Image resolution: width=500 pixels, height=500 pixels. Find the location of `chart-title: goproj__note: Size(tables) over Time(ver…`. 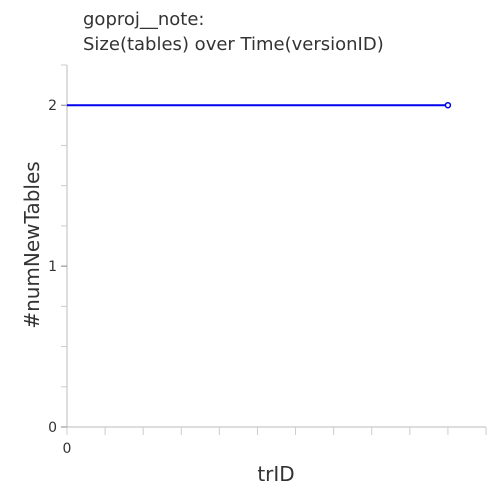

chart-title: goproj__note: Size(tables) over Time(ver… is located at coordinates (233, 32).